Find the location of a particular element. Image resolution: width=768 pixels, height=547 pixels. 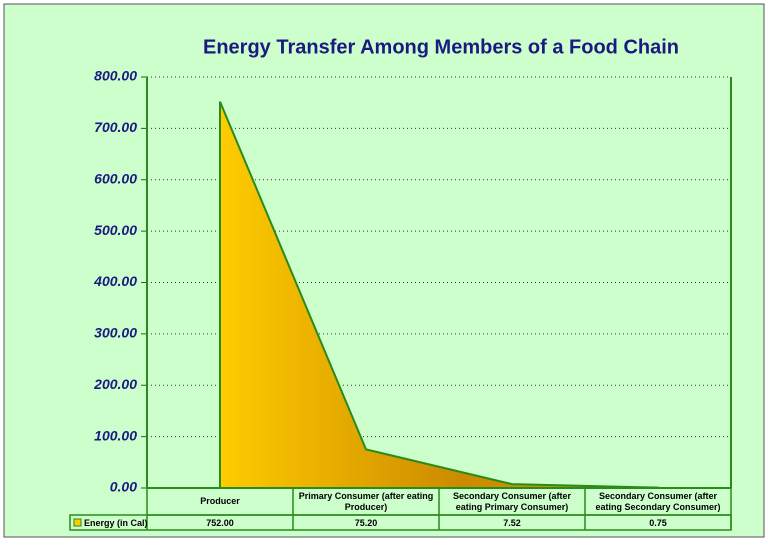

value-label: 7.52 is located at coordinates (512, 523).